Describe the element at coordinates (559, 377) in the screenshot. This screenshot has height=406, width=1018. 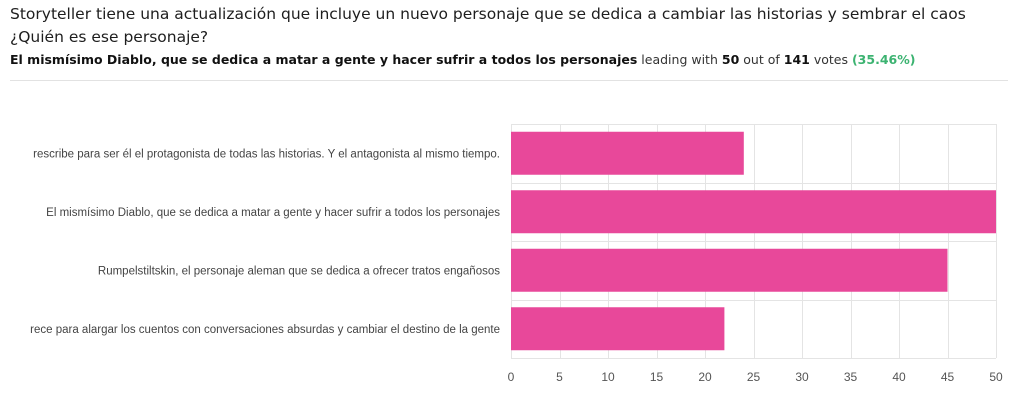
I see `x-tick-label: 5` at that location.